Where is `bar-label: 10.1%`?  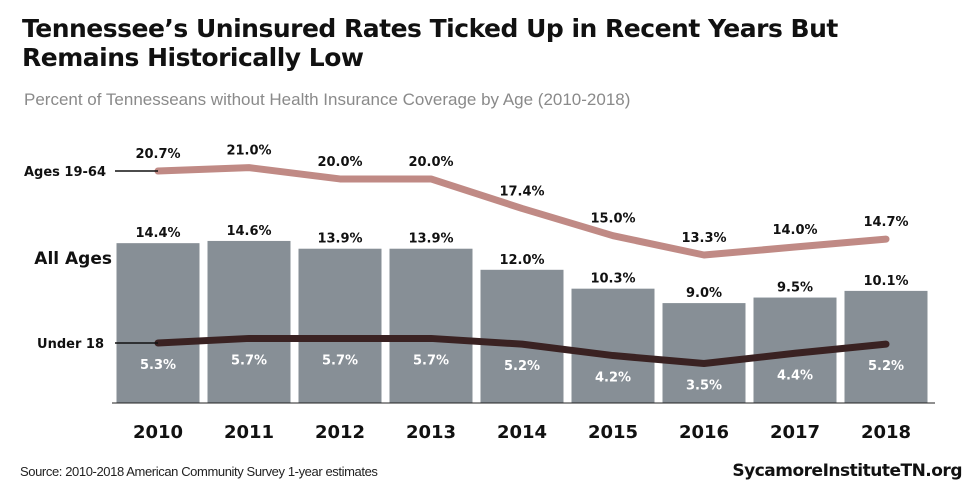
bar-label: 10.1% is located at coordinates (885, 281).